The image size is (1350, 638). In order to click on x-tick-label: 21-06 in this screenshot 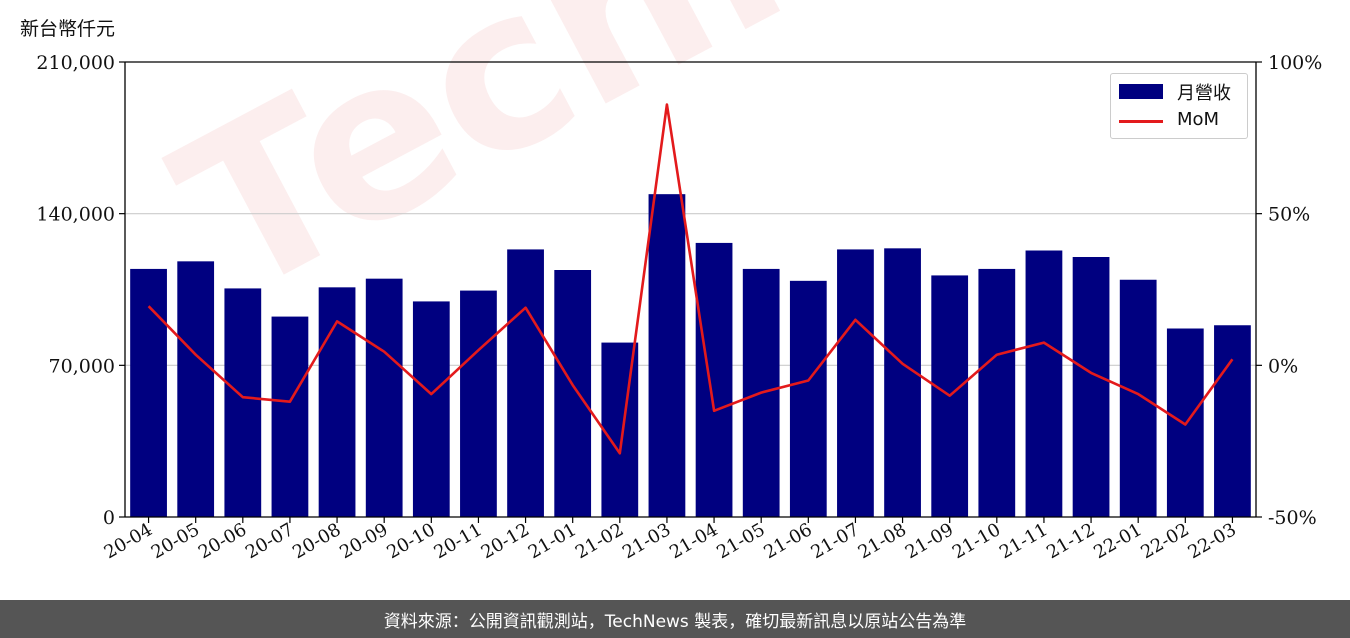, I will do `click(787, 541)`.